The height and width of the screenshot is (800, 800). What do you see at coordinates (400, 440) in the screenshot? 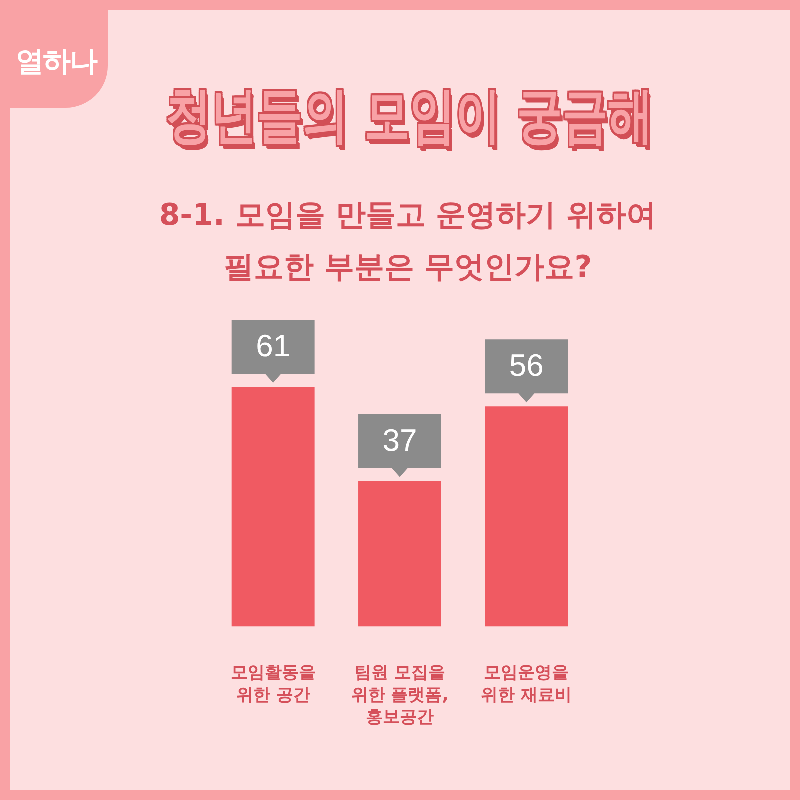
I see `data-label: 37` at bounding box center [400, 440].